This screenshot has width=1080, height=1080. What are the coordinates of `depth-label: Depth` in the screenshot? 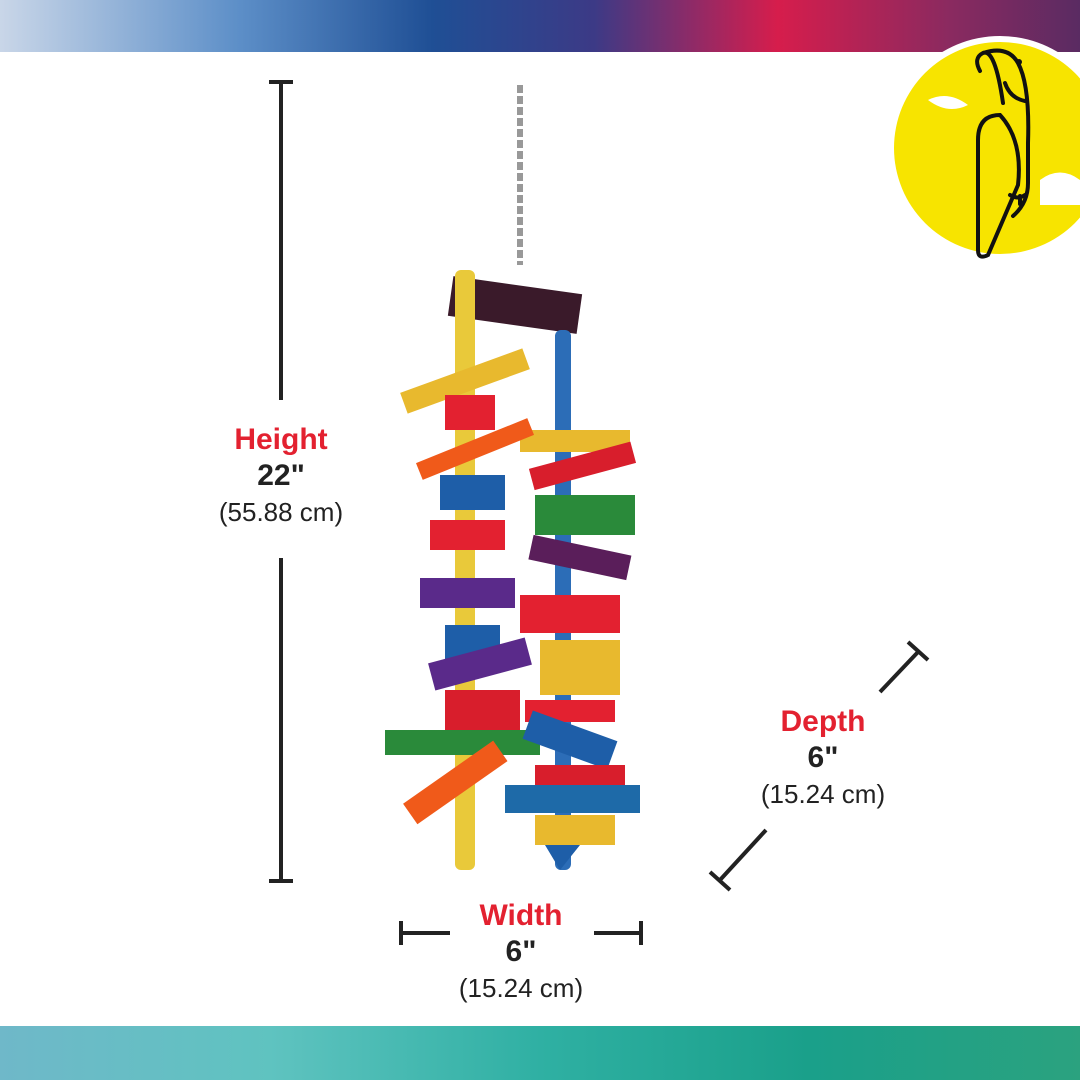 It's located at (823, 721).